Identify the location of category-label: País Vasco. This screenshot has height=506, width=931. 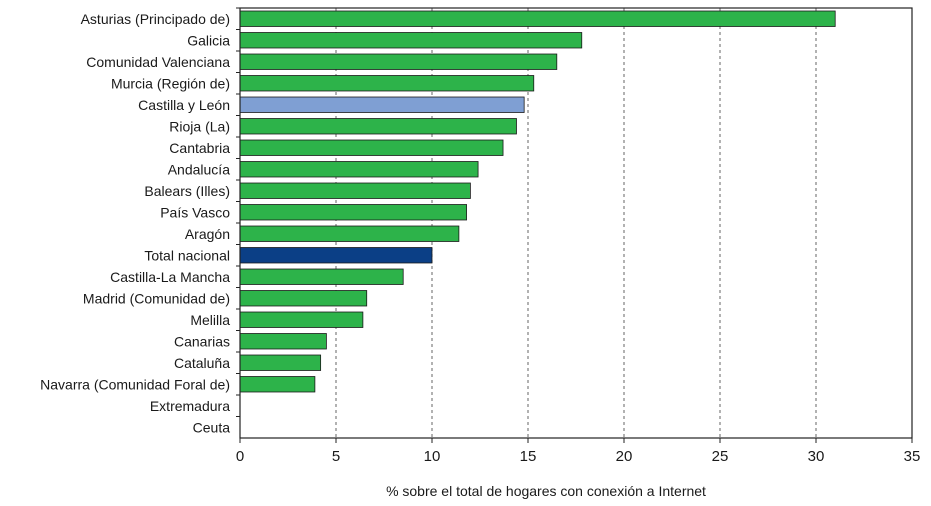
(195, 212).